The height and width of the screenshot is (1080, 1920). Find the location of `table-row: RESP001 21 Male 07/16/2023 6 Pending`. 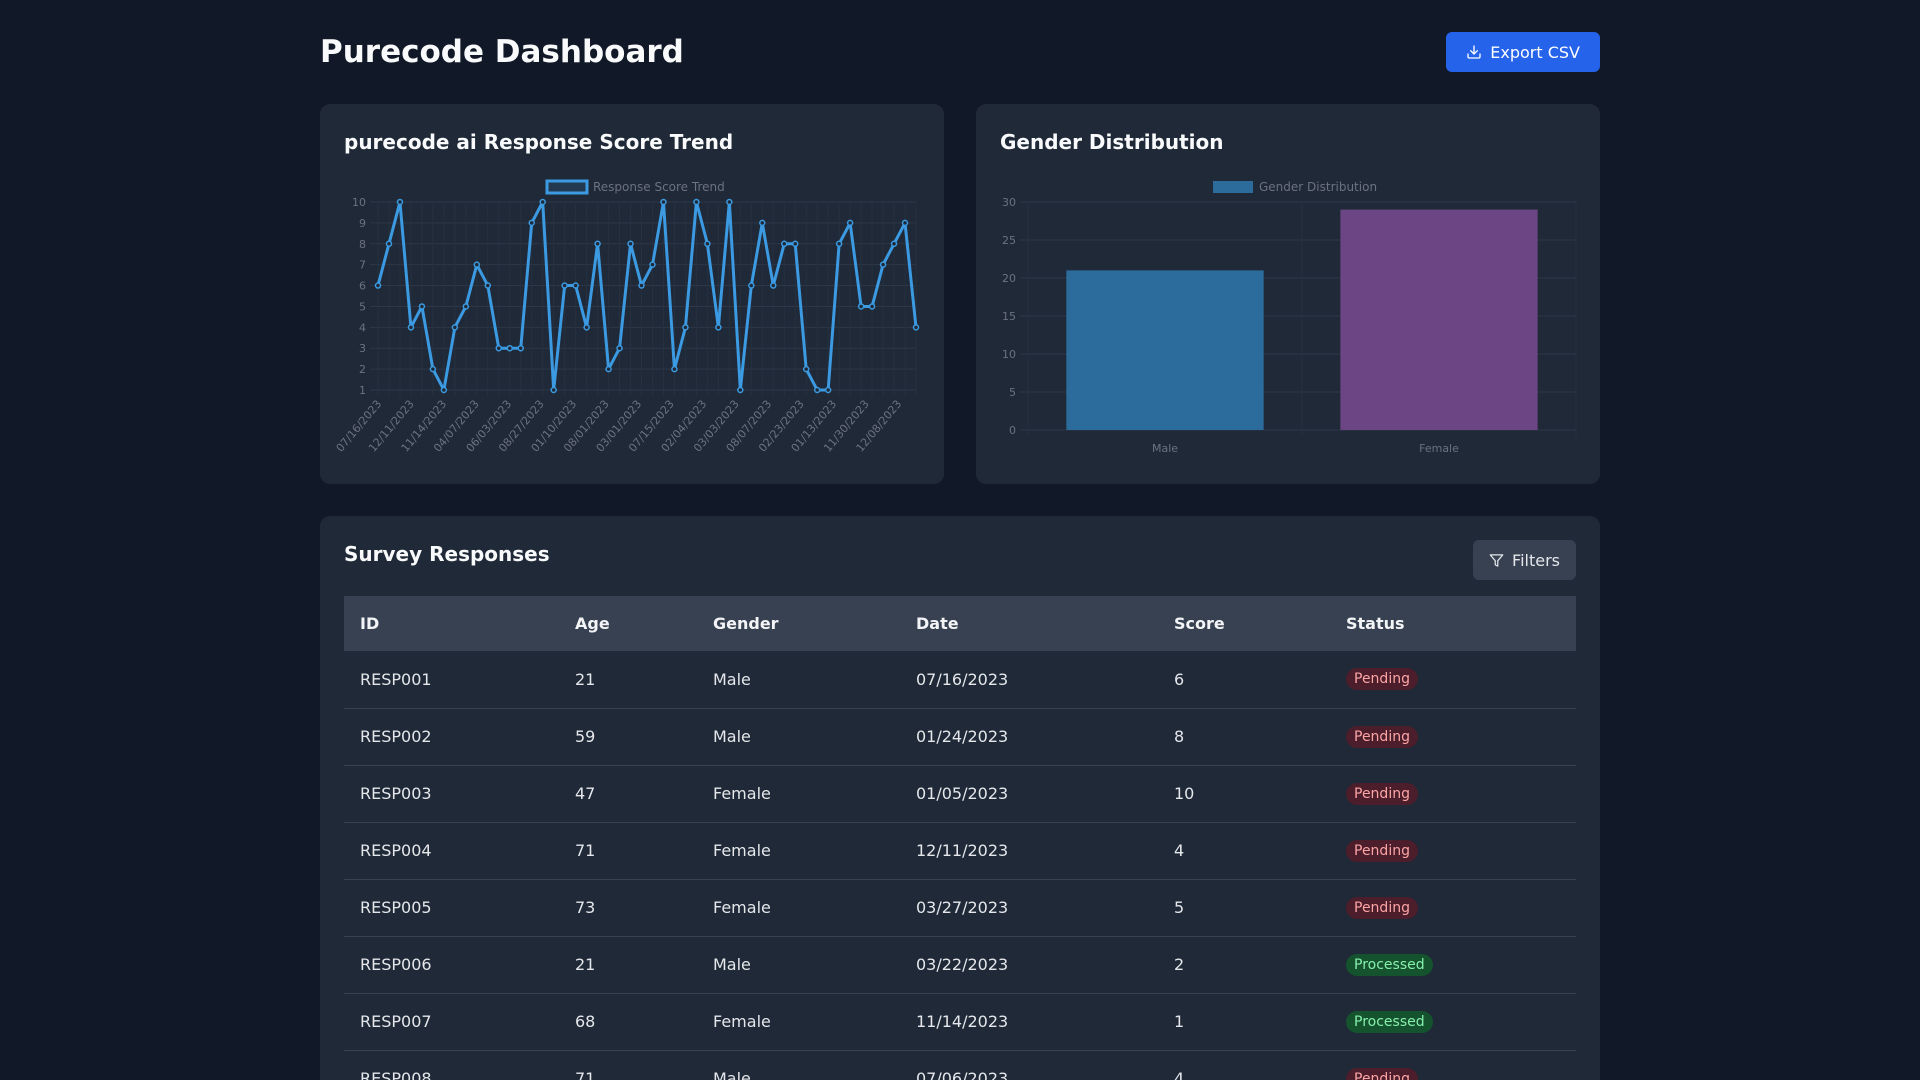

table-row: RESP001 21 Male 07/16/2023 6 Pending is located at coordinates (960, 680).